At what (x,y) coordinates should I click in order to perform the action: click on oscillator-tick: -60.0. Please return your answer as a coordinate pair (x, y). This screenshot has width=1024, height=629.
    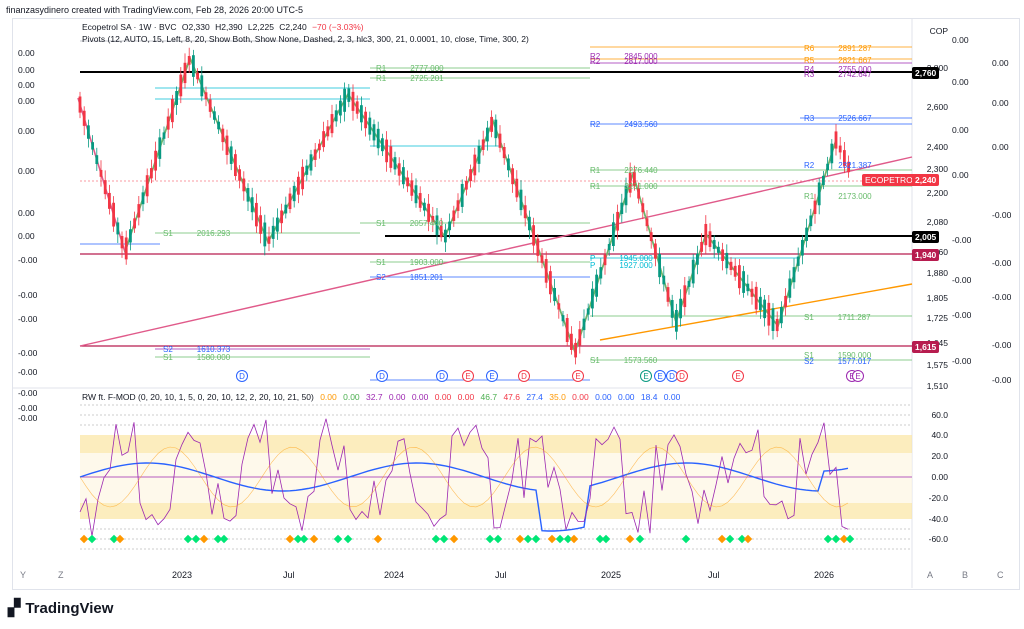
    Looking at the image, I should click on (938, 539).